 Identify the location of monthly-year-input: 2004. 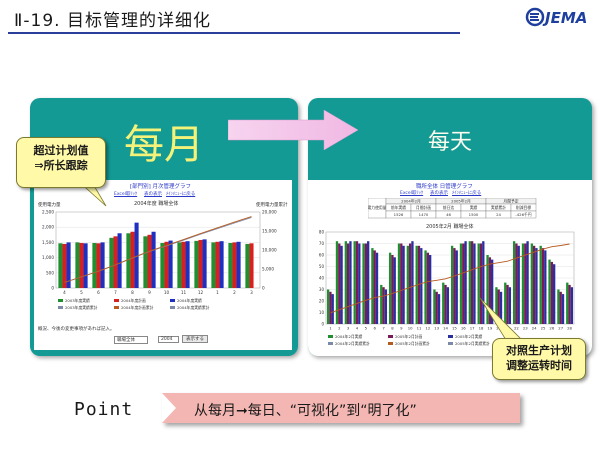
(169, 339).